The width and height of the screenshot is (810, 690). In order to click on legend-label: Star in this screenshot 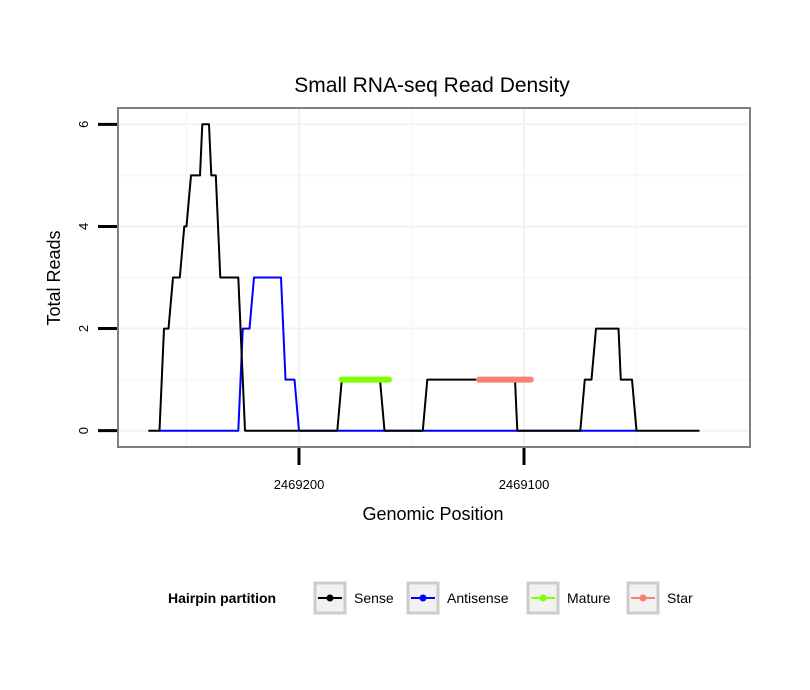, I will do `click(680, 598)`.